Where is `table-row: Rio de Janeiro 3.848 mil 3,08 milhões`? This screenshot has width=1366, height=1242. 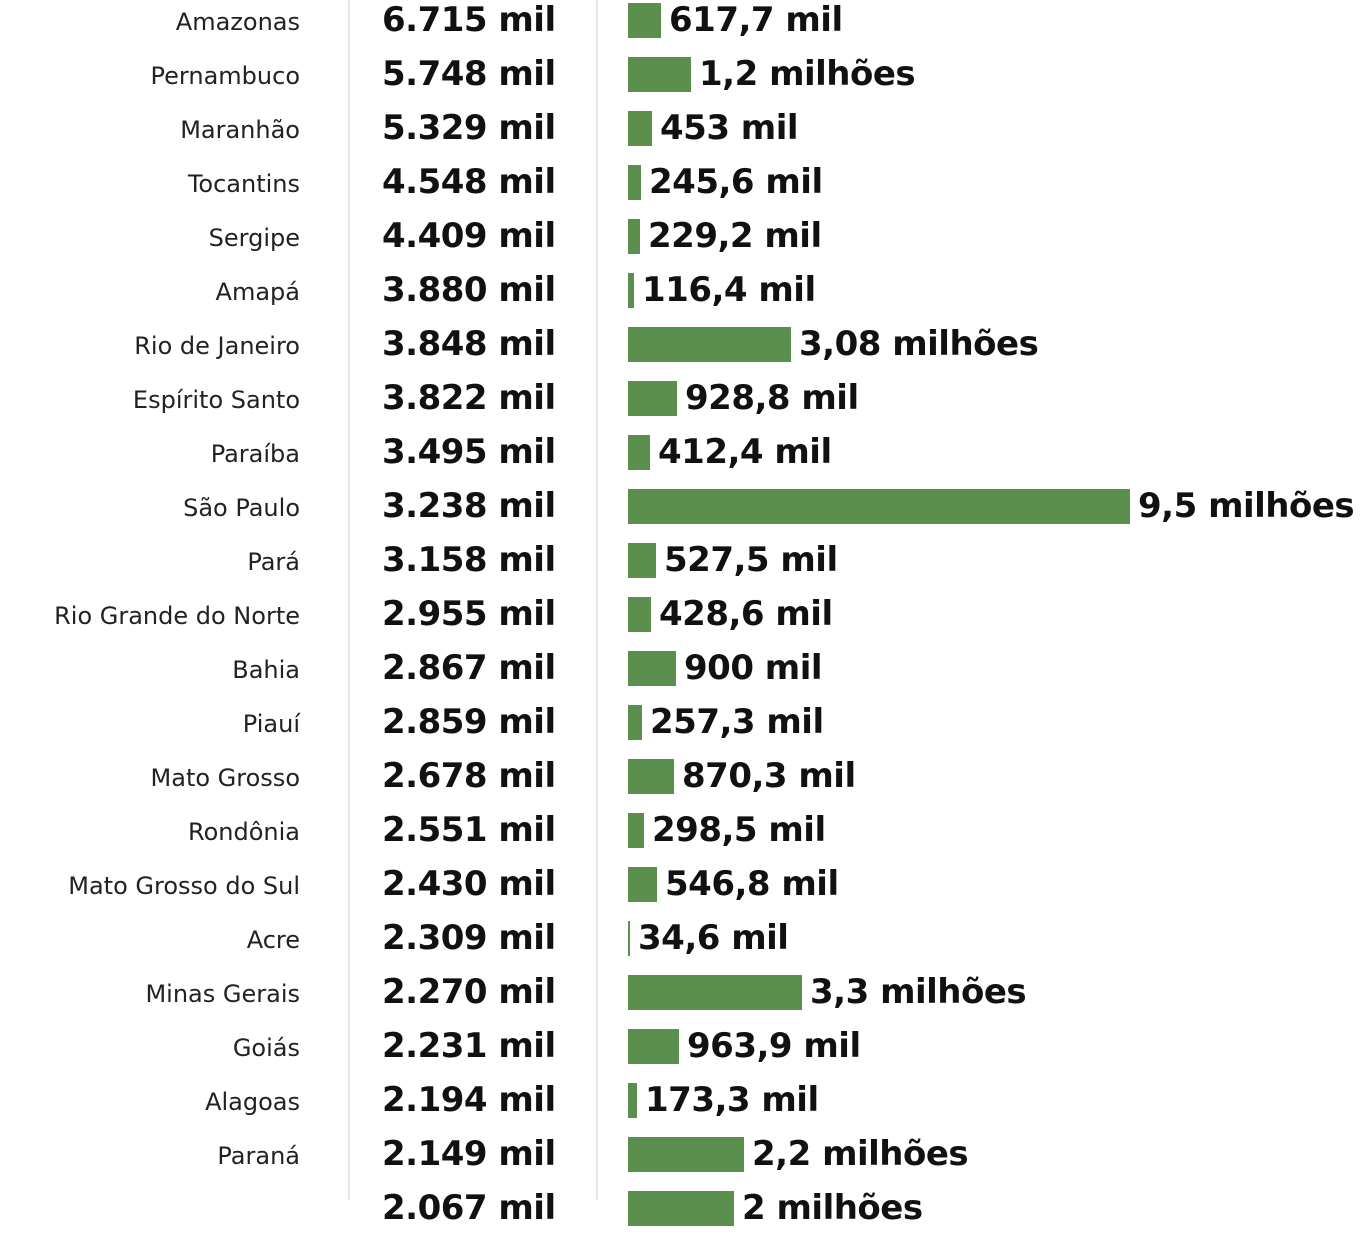
table-row: Rio de Janeiro 3.848 mil 3,08 milhões is located at coordinates (683, 351).